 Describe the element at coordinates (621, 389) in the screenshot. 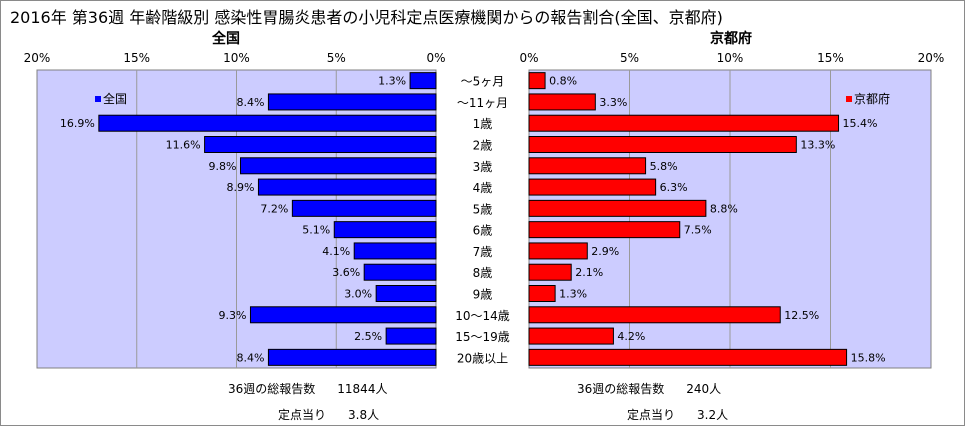

I see `kyoto-total-label: 36週の総報告数` at that location.